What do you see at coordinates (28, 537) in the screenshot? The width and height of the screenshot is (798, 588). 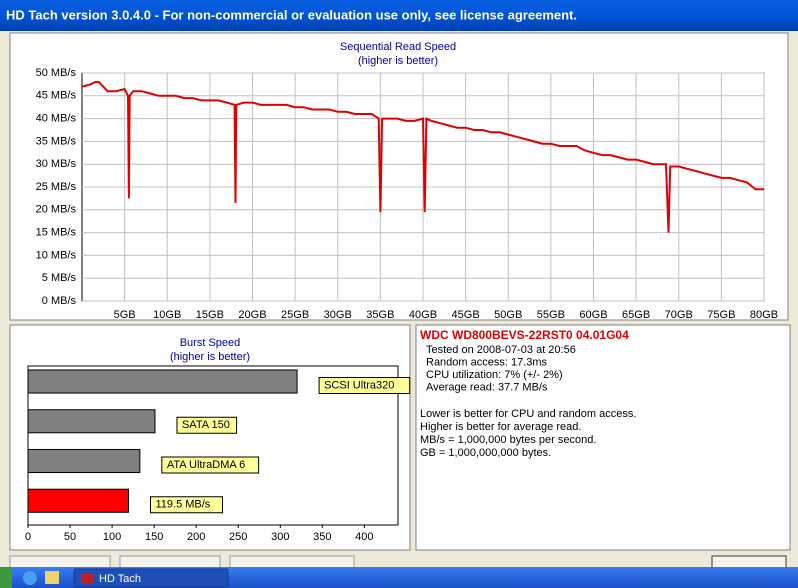 I see `x-tick-label: 0` at bounding box center [28, 537].